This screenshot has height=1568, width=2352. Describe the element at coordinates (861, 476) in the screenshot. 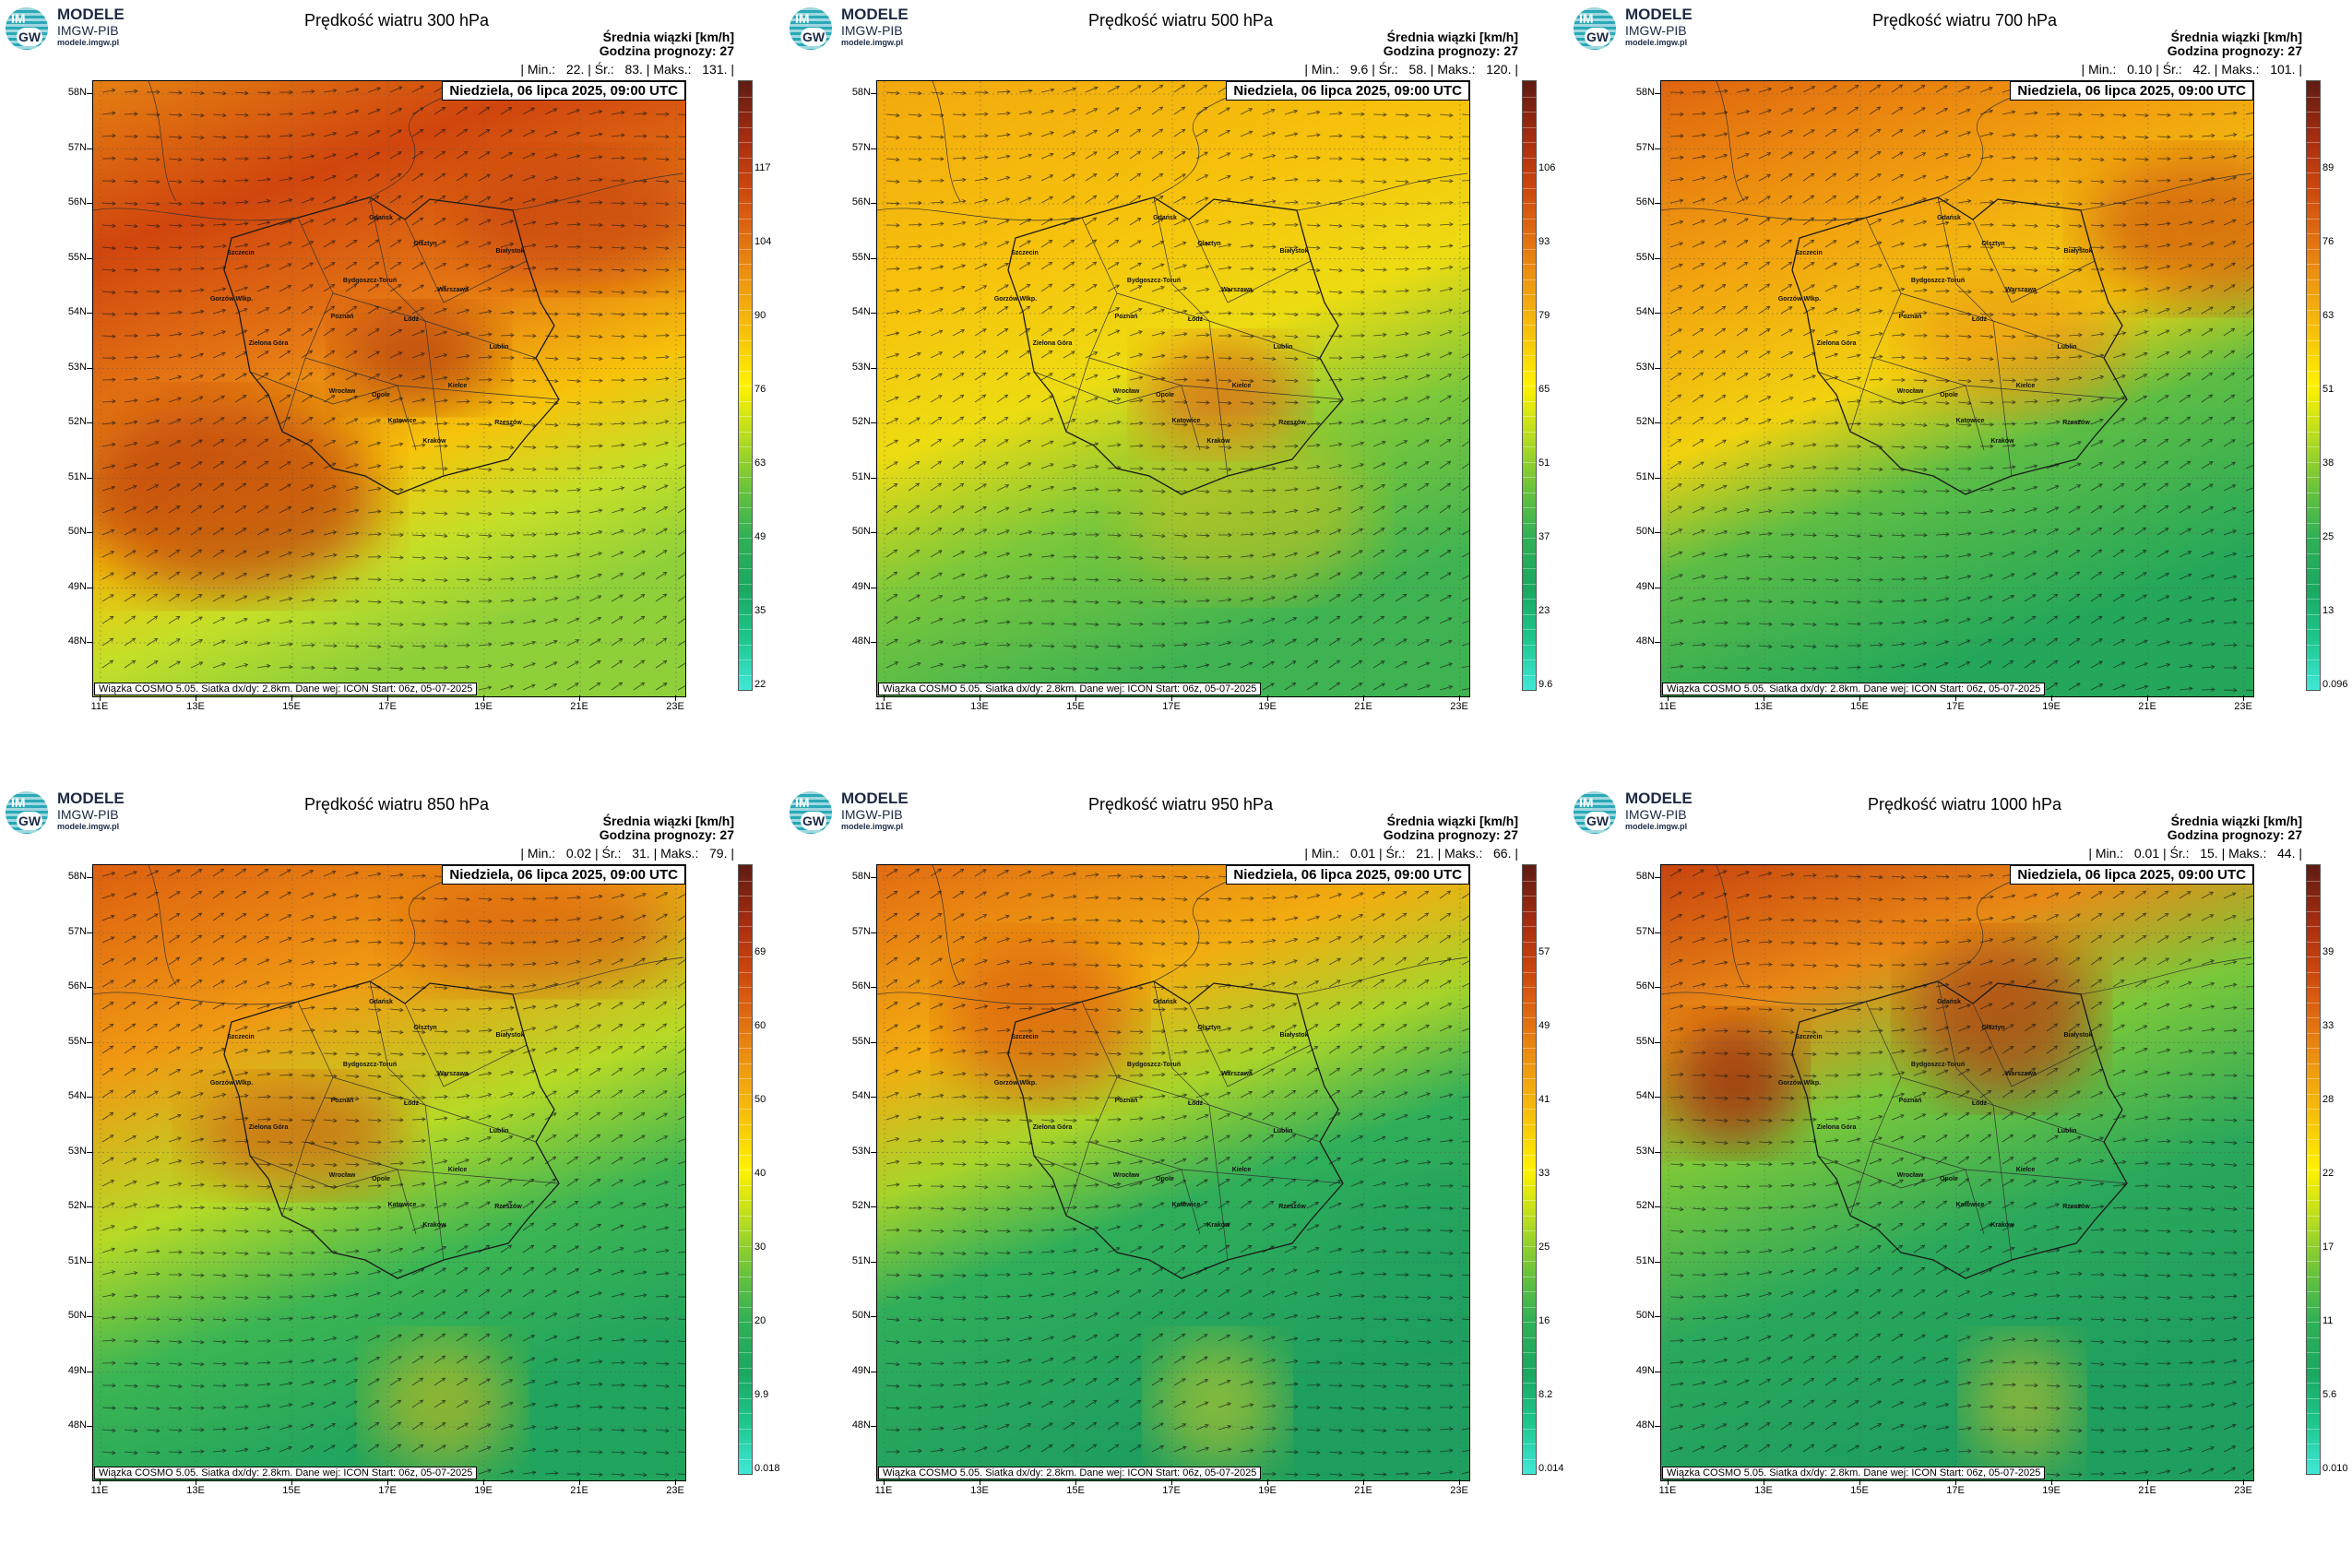

I see `latitude-label: 51N` at that location.